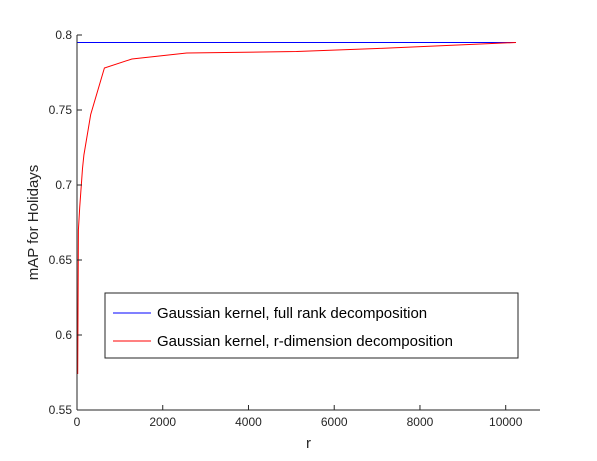 The height and width of the screenshot is (461, 597). I want to click on y-tick-label: 0.65, so click(61, 260).